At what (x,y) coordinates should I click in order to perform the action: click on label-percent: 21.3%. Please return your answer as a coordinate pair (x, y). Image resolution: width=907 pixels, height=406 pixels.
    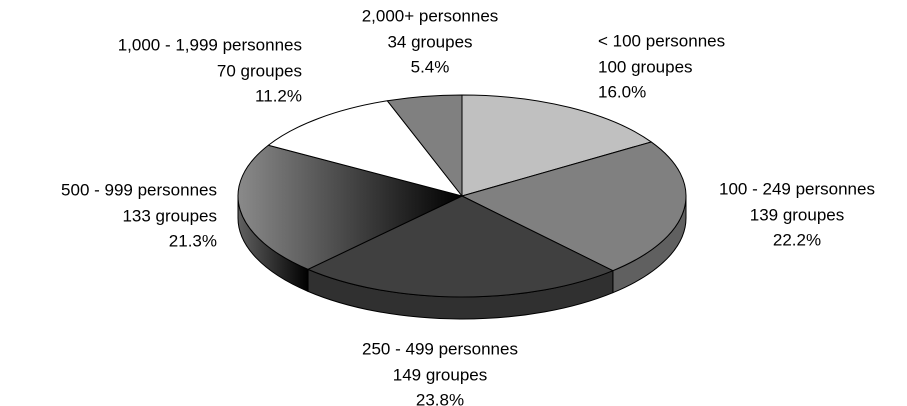
    Looking at the image, I should click on (193, 240).